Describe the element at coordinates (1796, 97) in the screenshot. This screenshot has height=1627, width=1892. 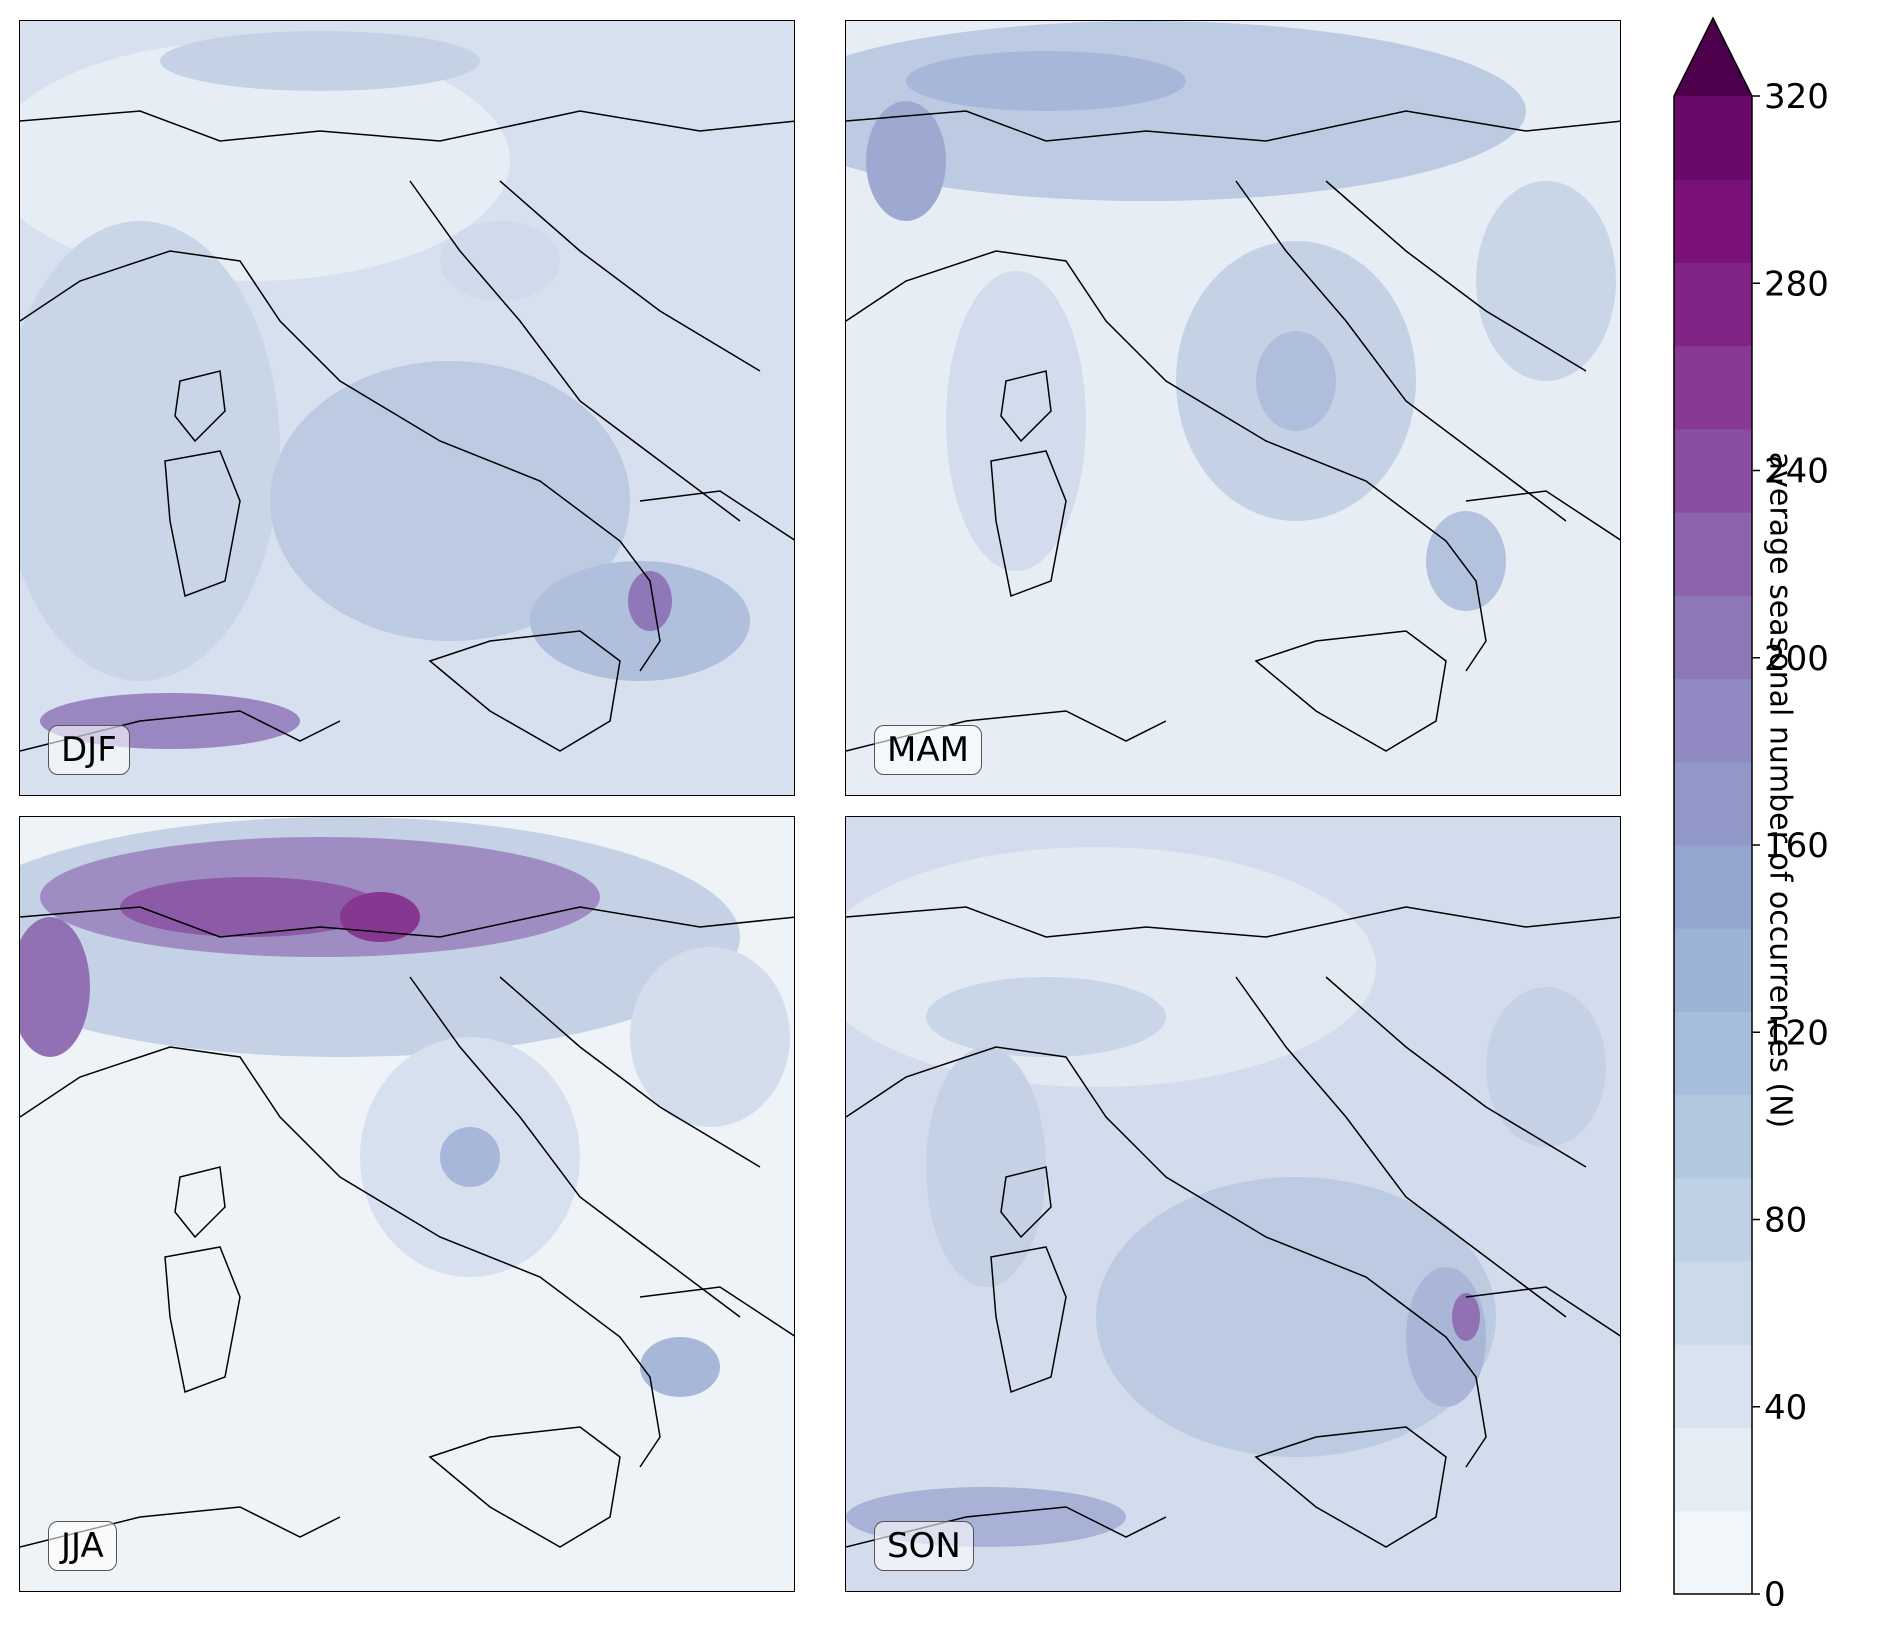
I see `colorbar-tick-label: 320` at that location.